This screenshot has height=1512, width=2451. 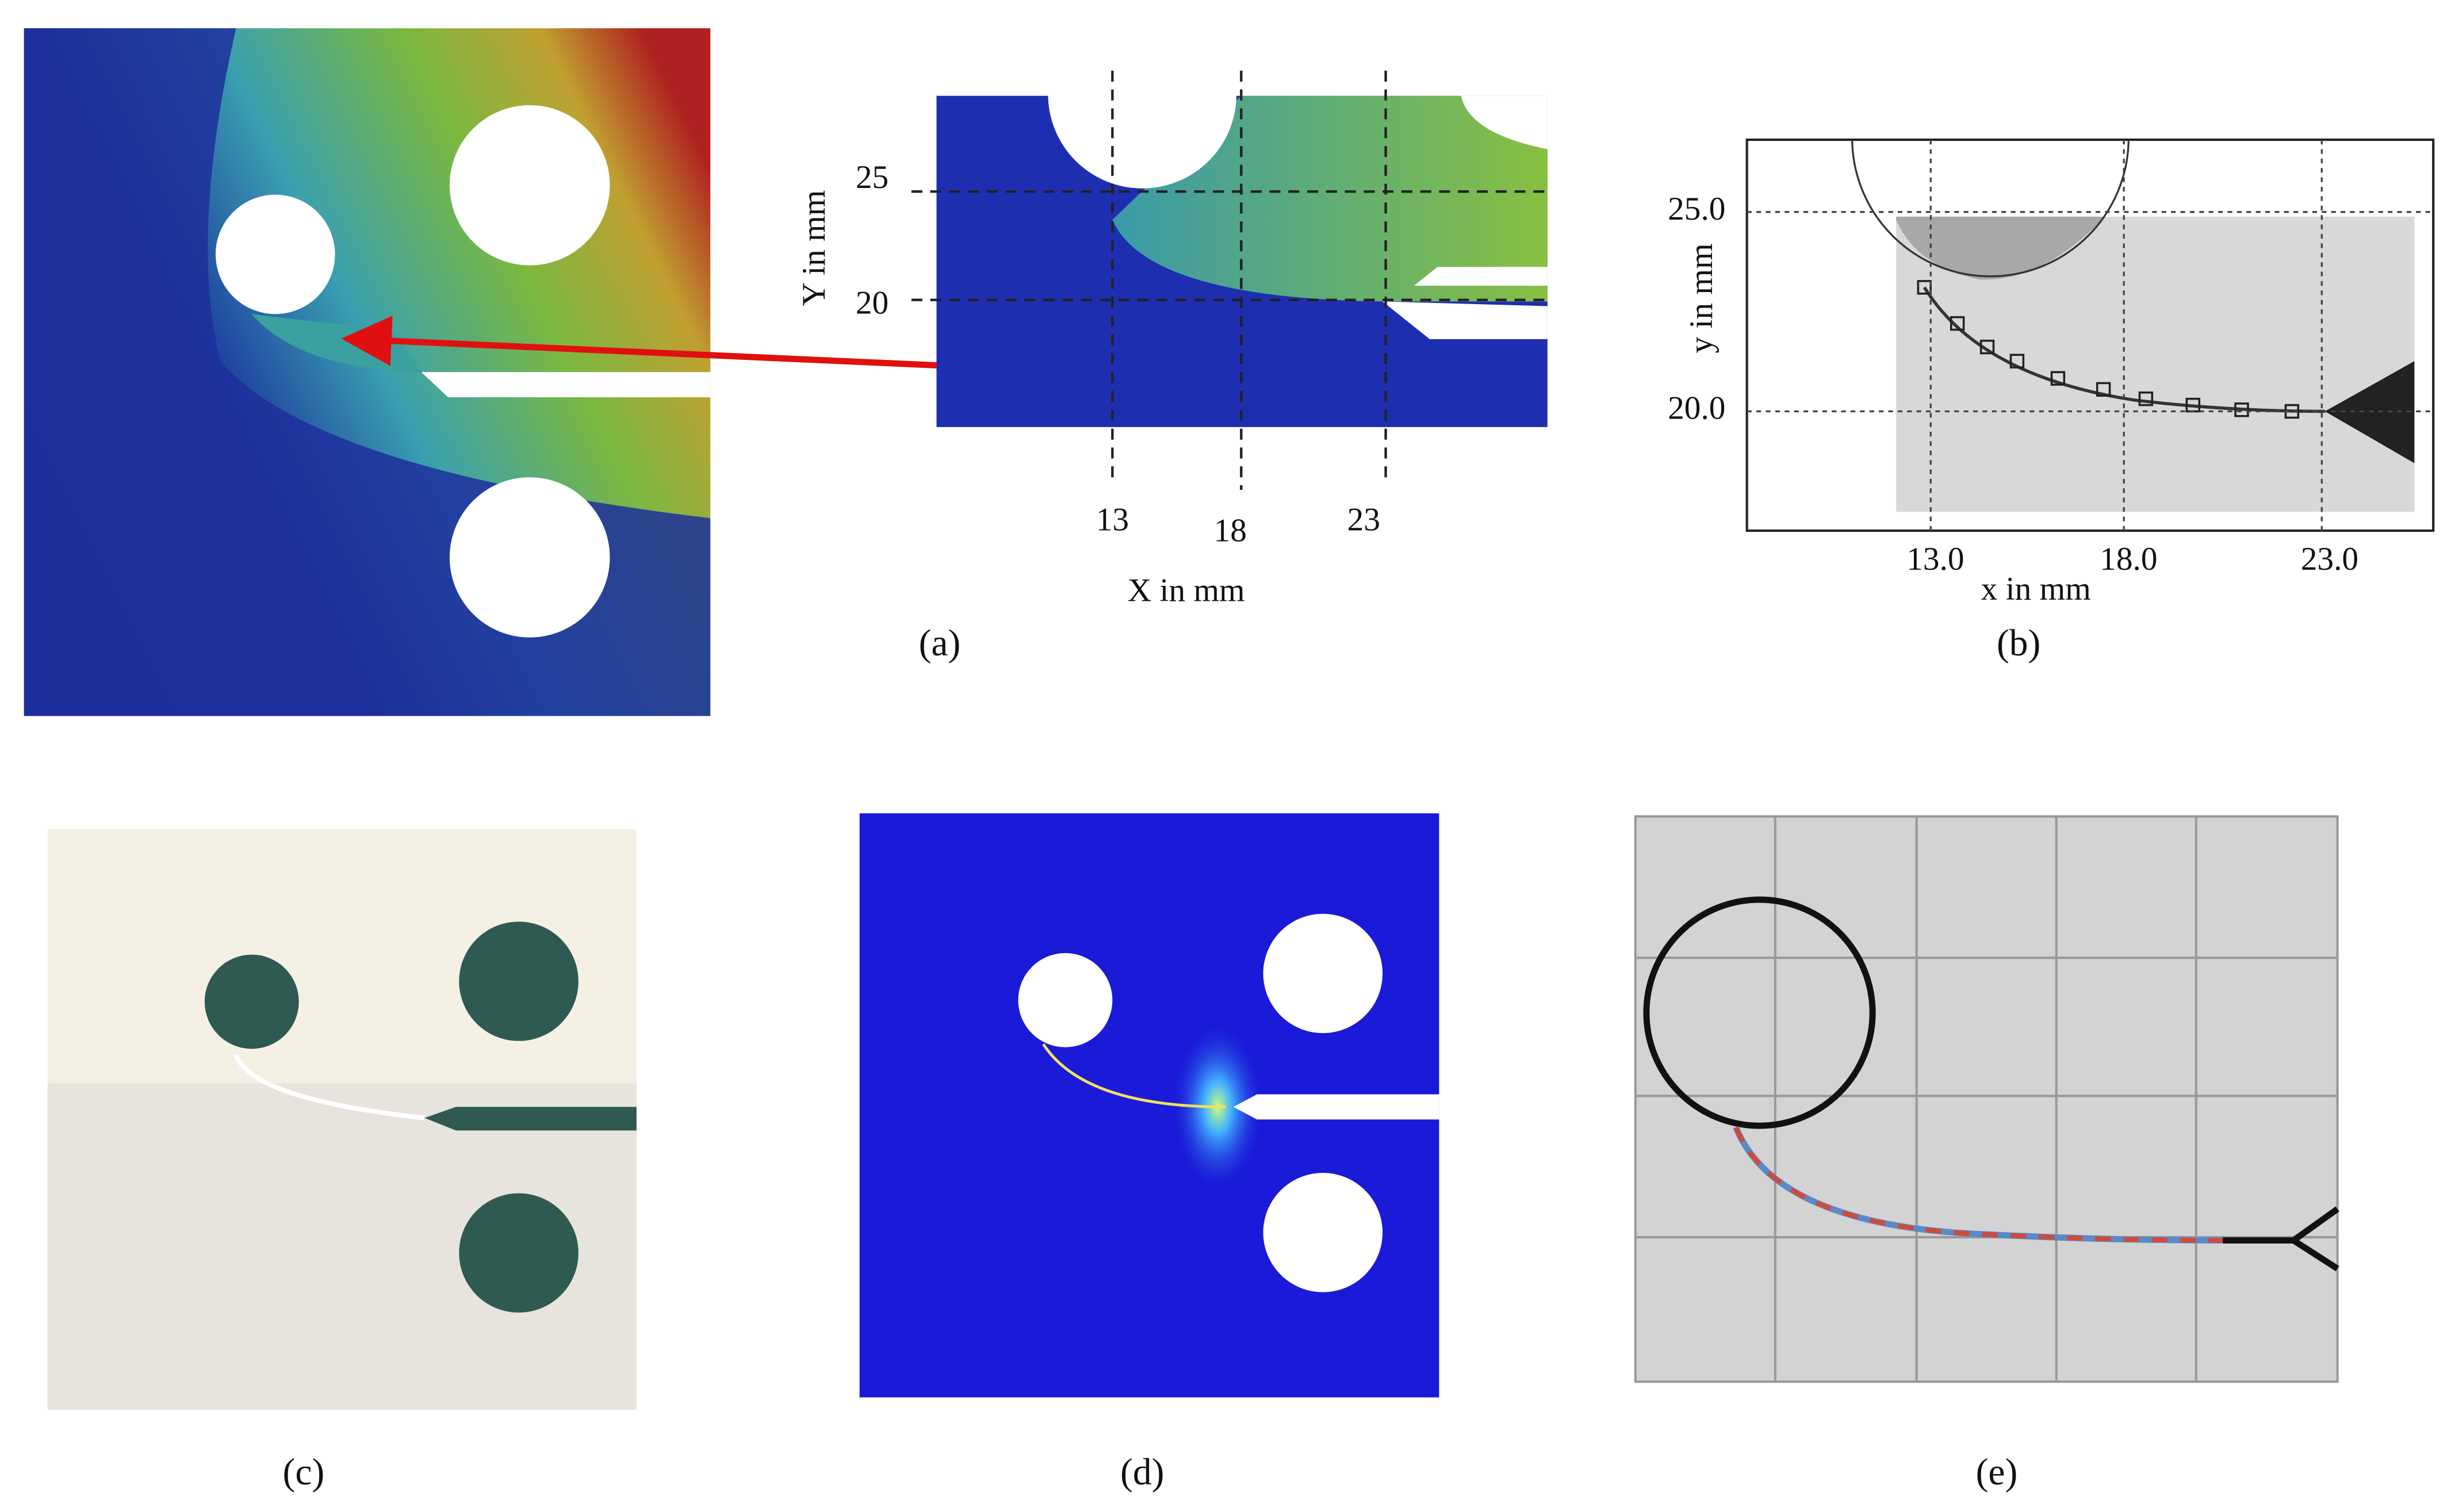 What do you see at coordinates (1701, 298) in the screenshot?
I see `y-axis-label: y in mm` at bounding box center [1701, 298].